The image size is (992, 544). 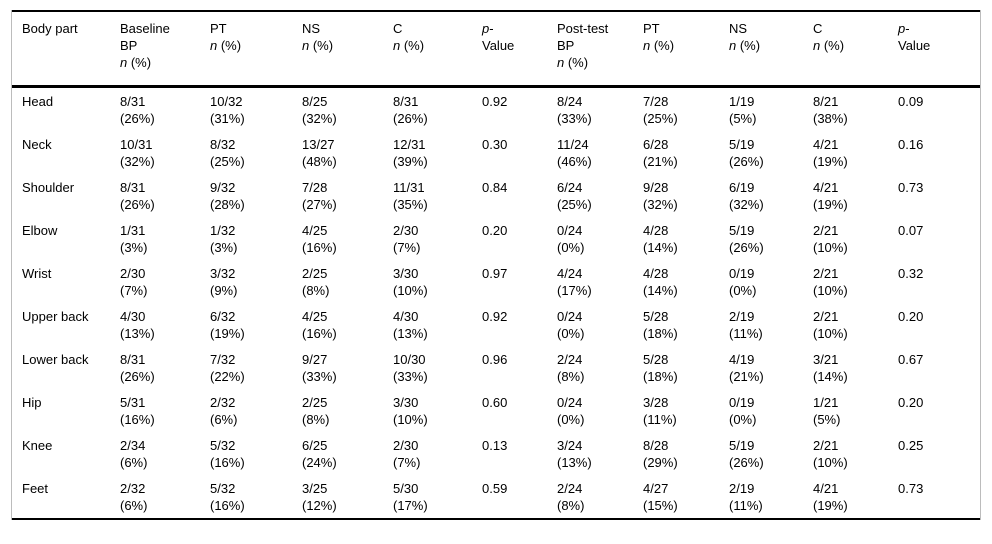 I want to click on column-header-baseline-pt: PT n (%), so click(x=256, y=49).